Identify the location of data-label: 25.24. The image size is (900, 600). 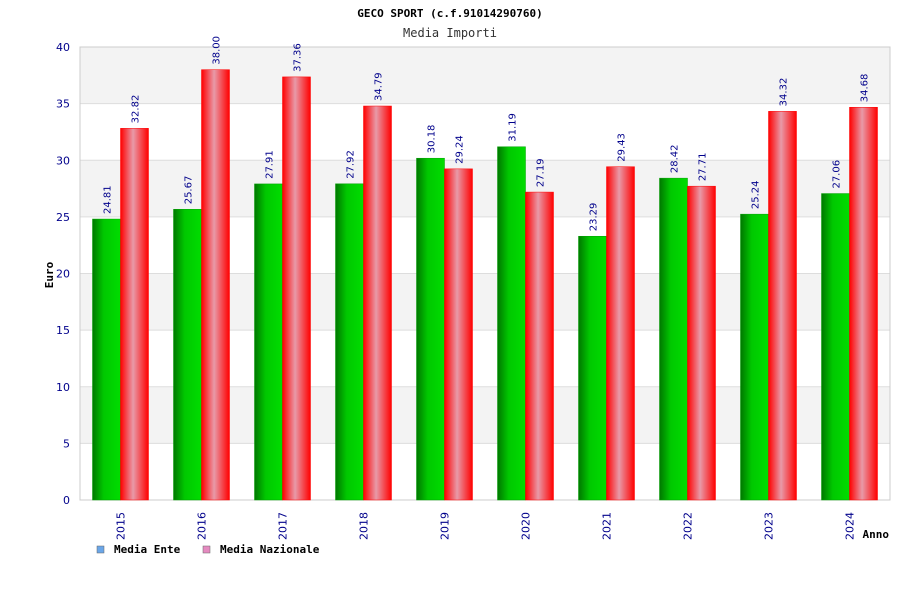
(756, 195).